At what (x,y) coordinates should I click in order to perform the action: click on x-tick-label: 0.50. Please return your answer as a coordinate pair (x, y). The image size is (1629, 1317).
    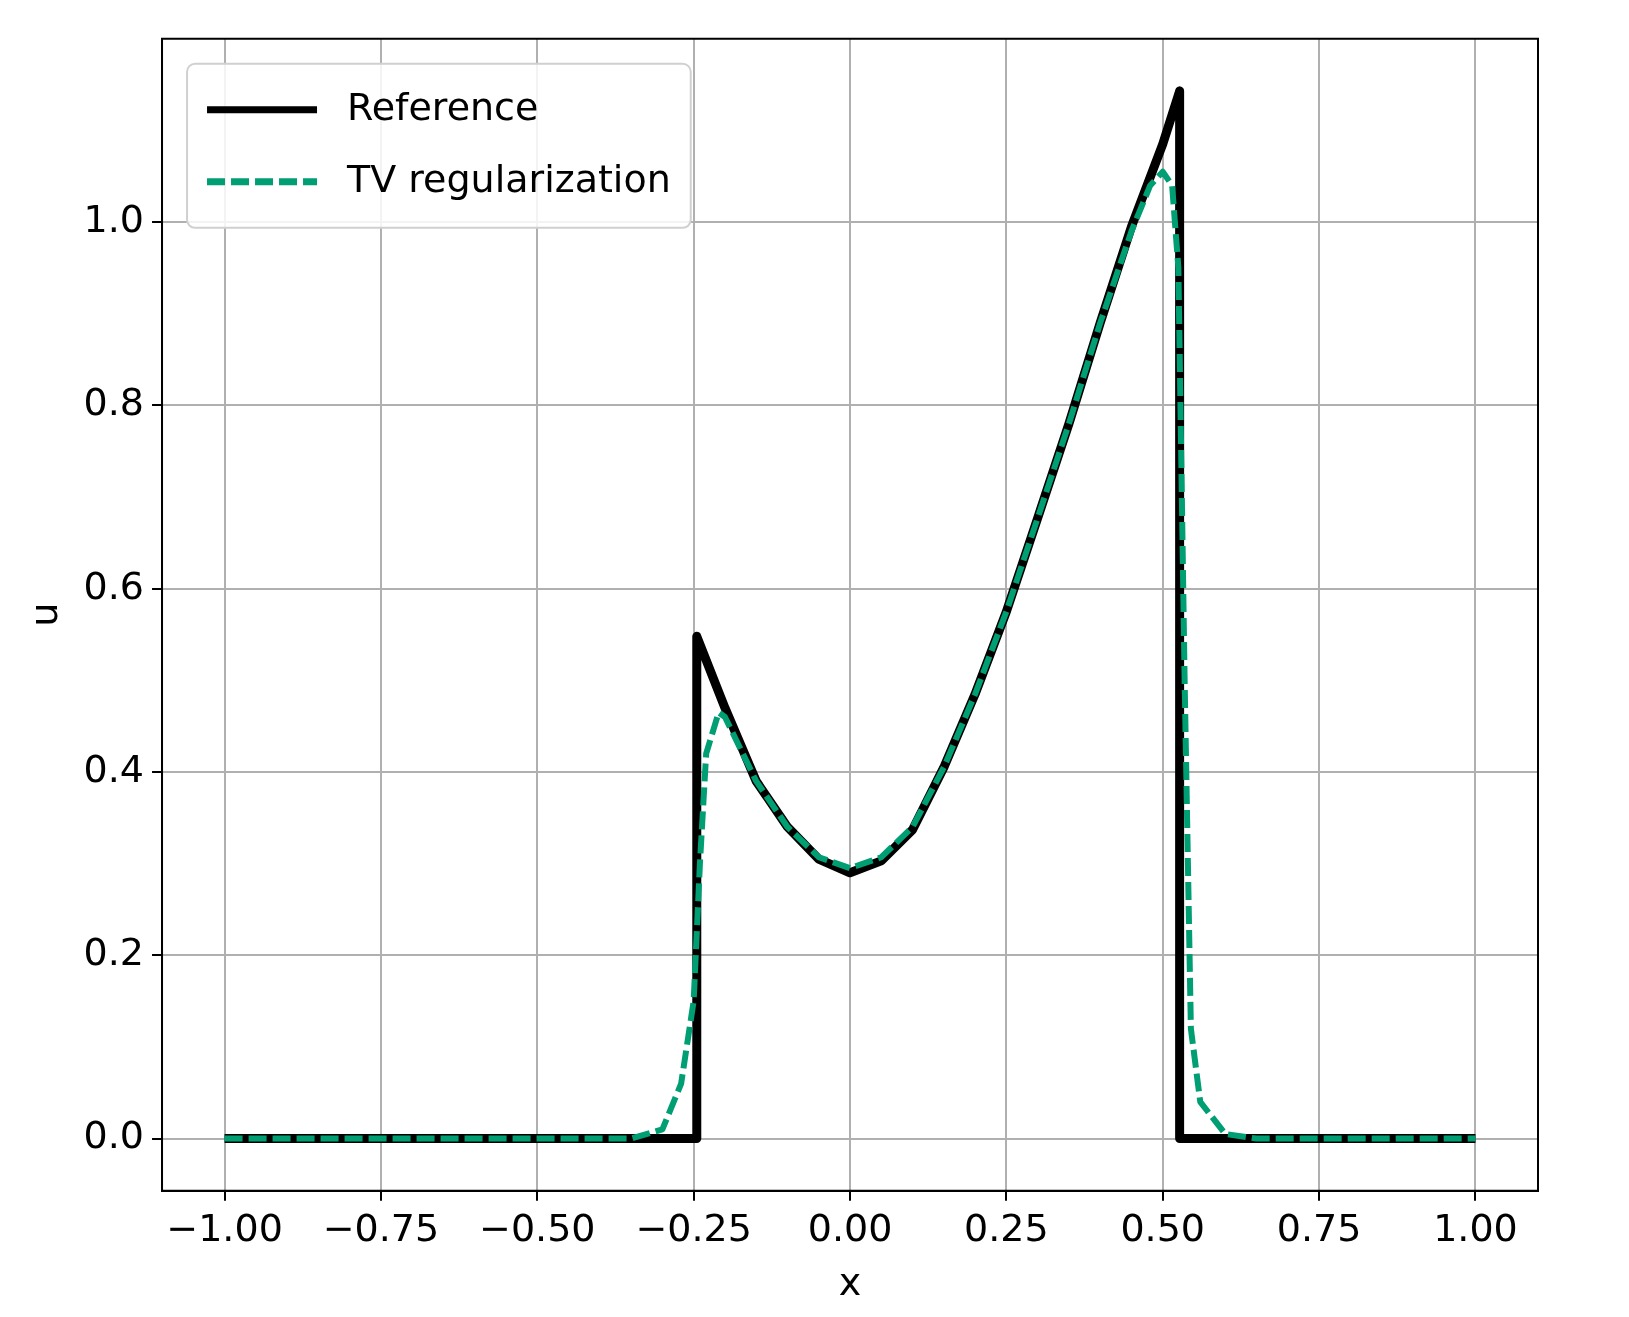
    Looking at the image, I should click on (1163, 1228).